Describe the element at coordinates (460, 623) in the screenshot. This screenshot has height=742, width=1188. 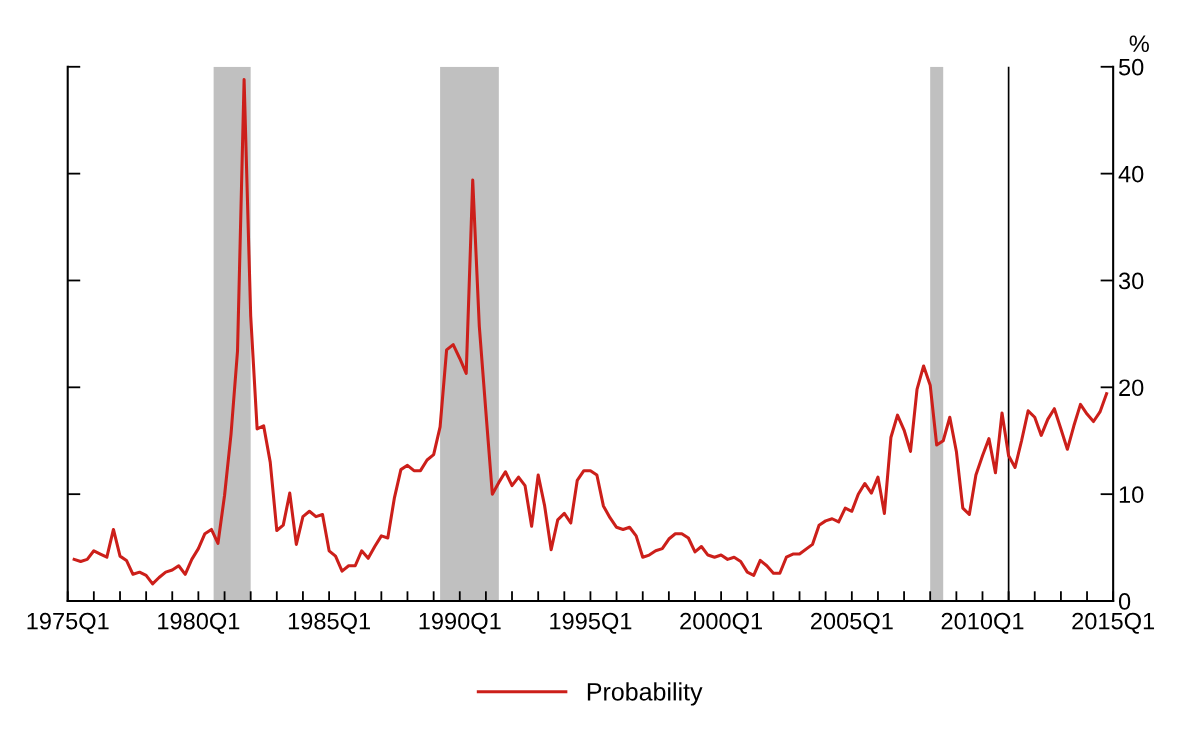
I see `x-tick-label: 1990Q1` at that location.